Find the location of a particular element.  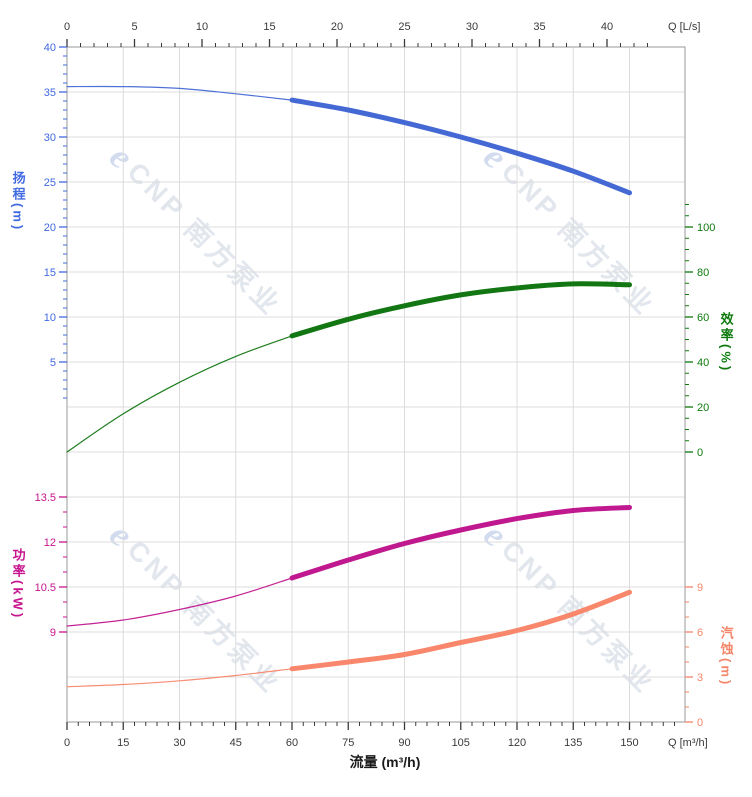

svg-text: 75 is located at coordinates (348, 743).